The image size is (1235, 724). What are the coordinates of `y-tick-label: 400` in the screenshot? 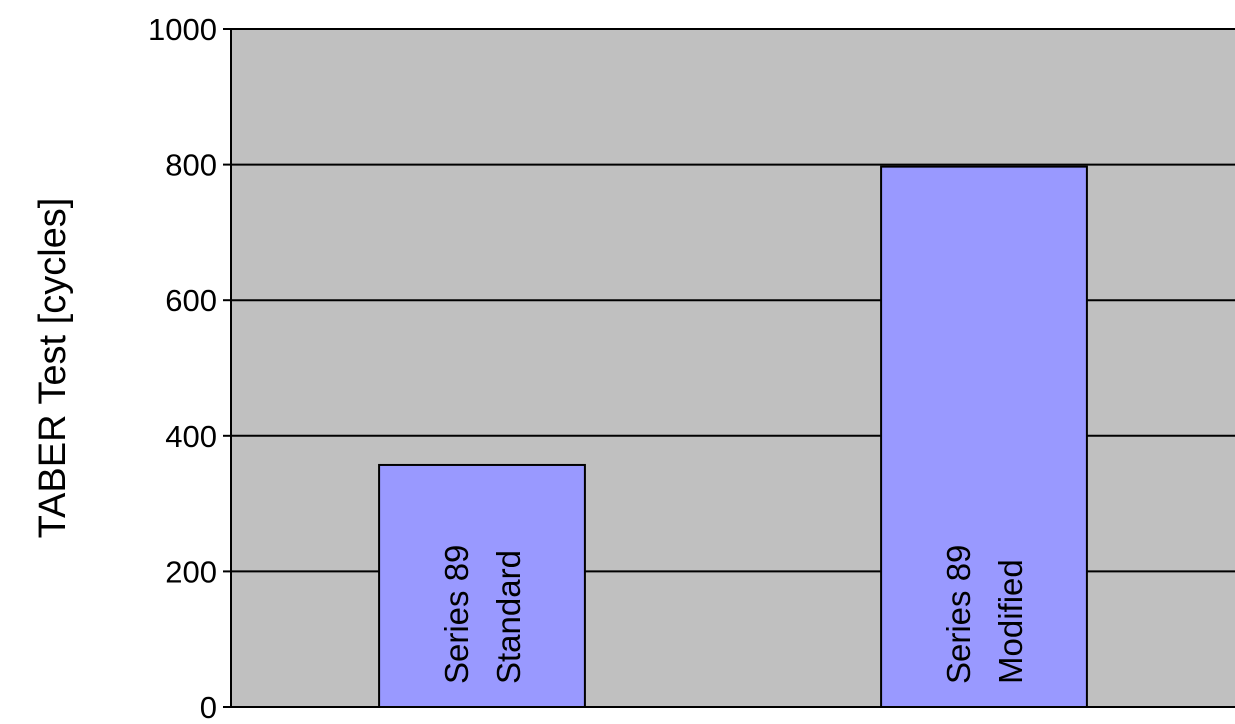 It's located at (191, 436).